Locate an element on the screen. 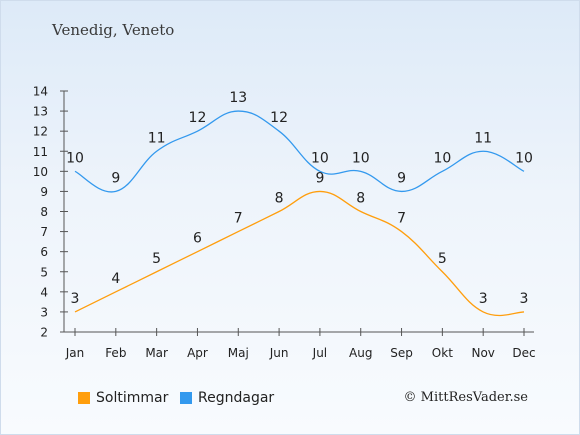  y-tick-label: 4 is located at coordinates (44, 292).